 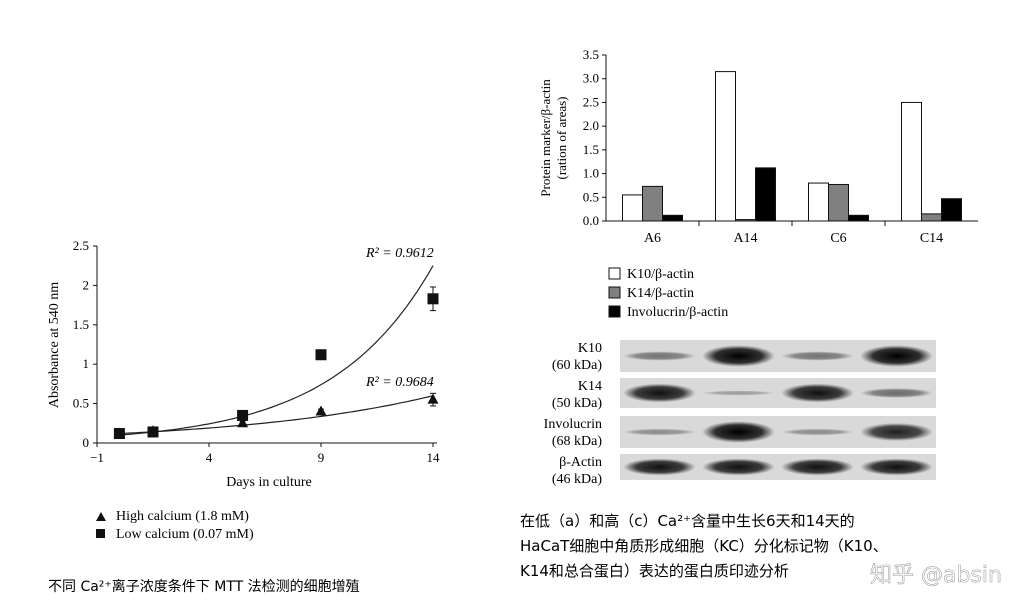 What do you see at coordinates (660, 293) in the screenshot?
I see `legend-label: K14/β-actin` at bounding box center [660, 293].